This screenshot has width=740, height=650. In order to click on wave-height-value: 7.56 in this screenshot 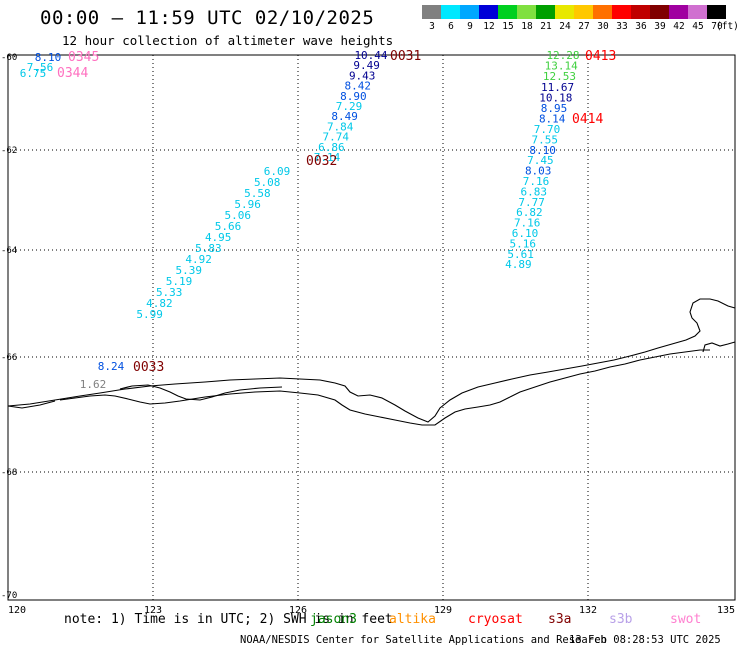, I will do `click(40, 67)`.